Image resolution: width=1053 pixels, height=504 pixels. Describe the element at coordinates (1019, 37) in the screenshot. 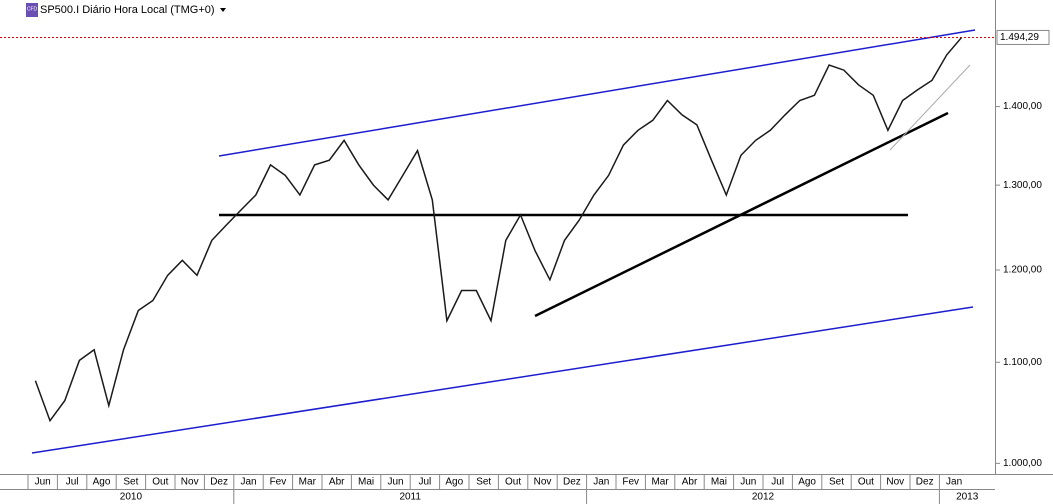

I see `last-price-label: 1.494,29` at that location.